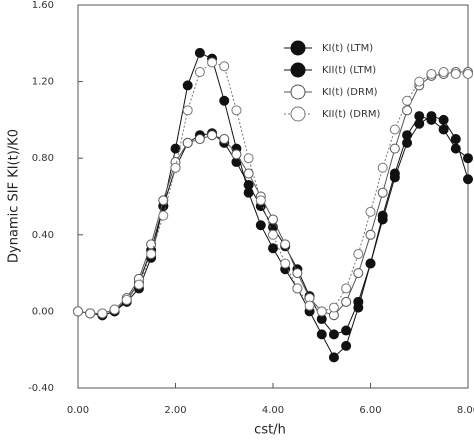 The height and width of the screenshot is (440, 474). I want to click on y-tick-label: 0.00, so click(43, 311).